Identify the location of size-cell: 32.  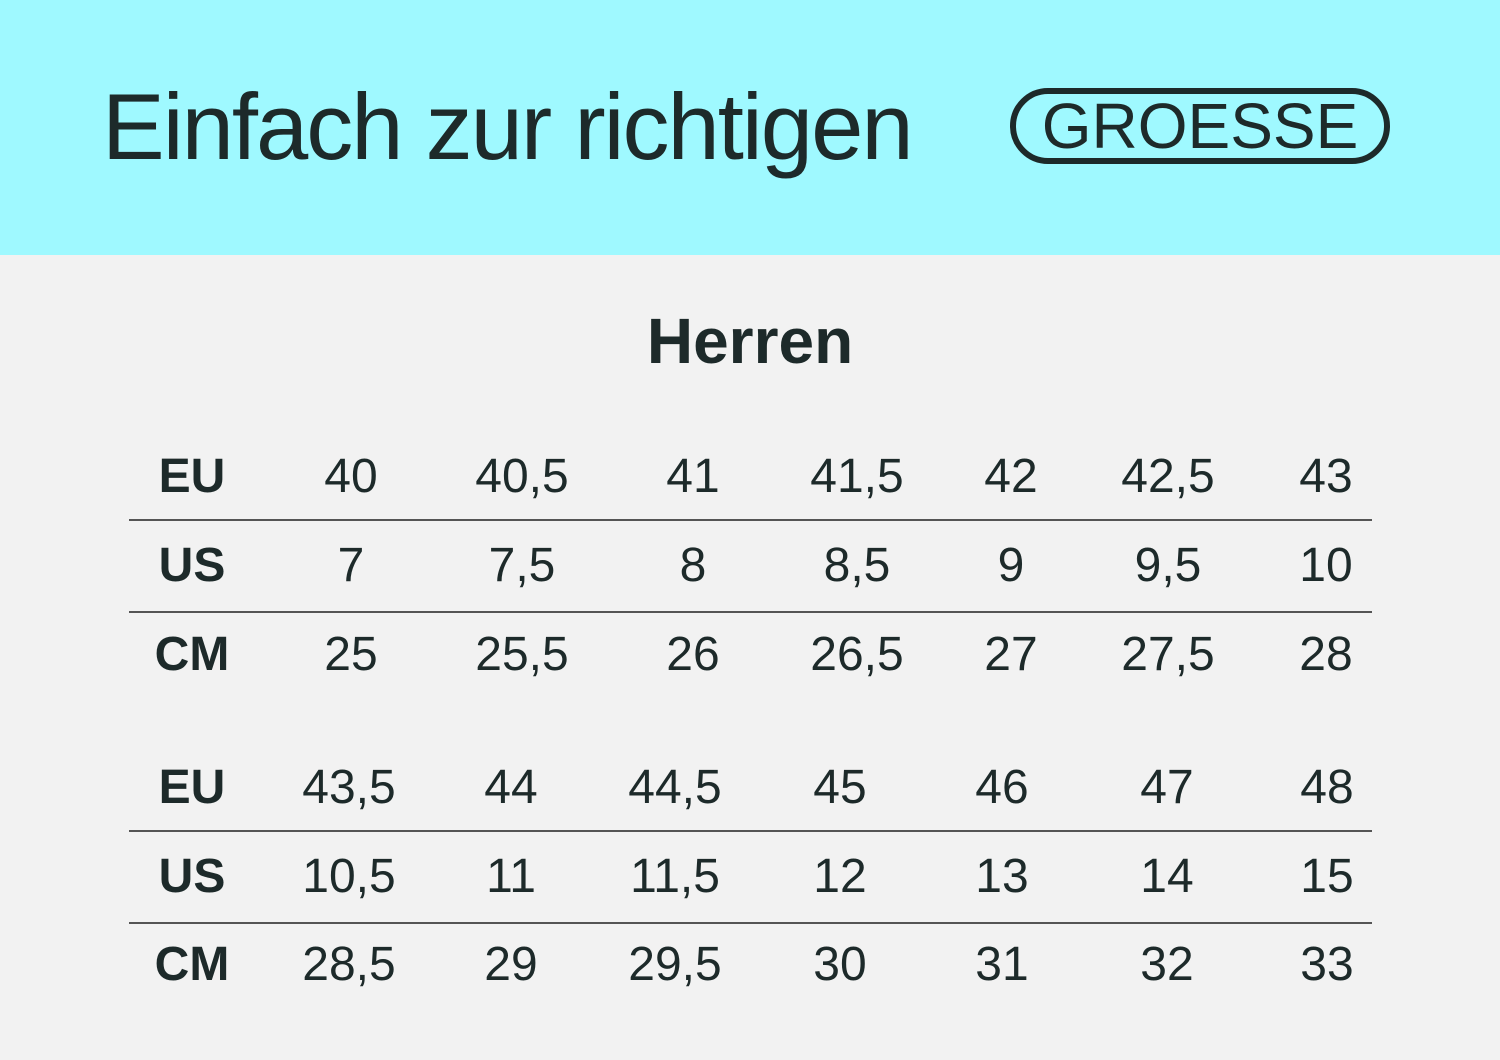
(1167, 964).